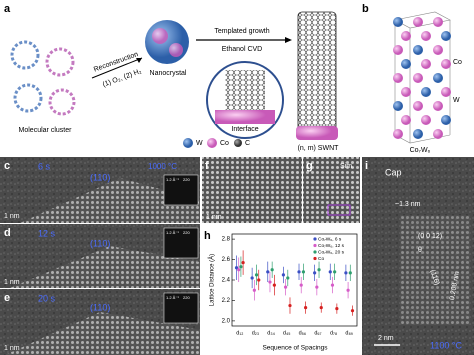 This screenshot has width=474, height=355. What do you see at coordinates (244, 129) in the screenshot?
I see `label: Interface` at bounding box center [244, 129].